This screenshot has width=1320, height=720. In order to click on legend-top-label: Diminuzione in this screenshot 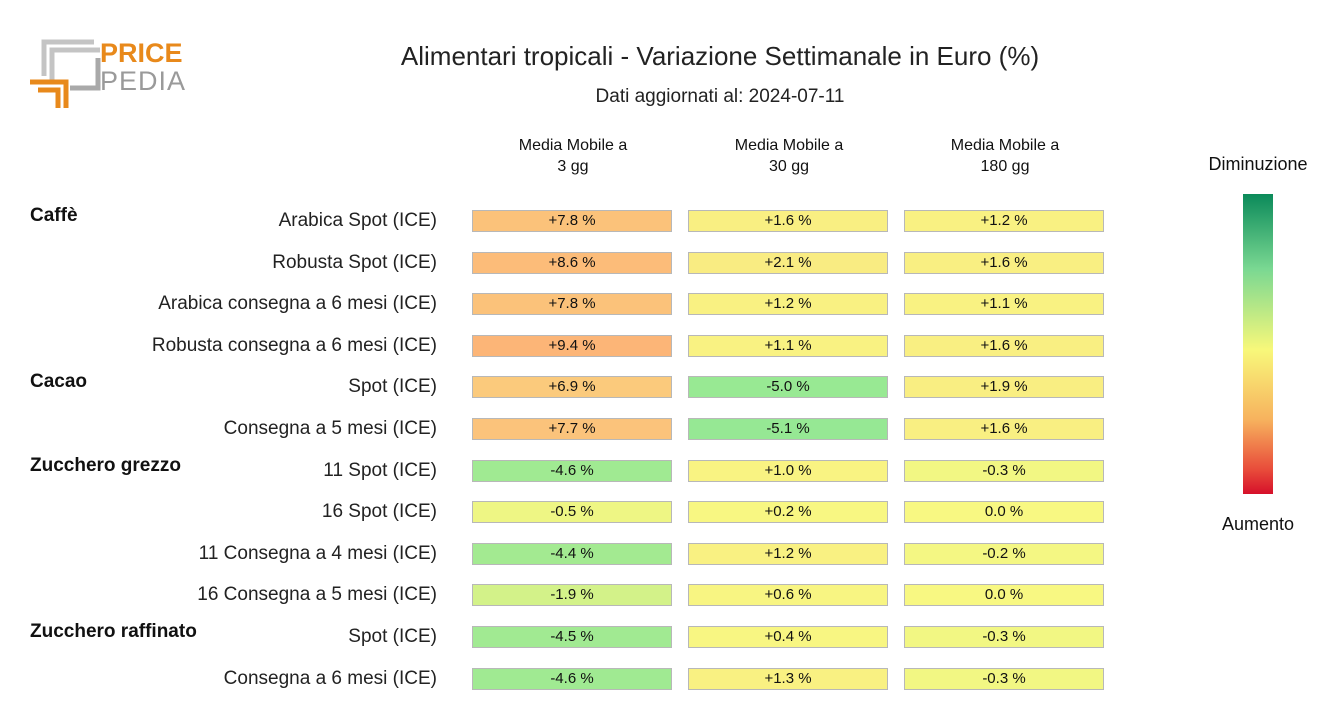, I will do `click(1258, 164)`.